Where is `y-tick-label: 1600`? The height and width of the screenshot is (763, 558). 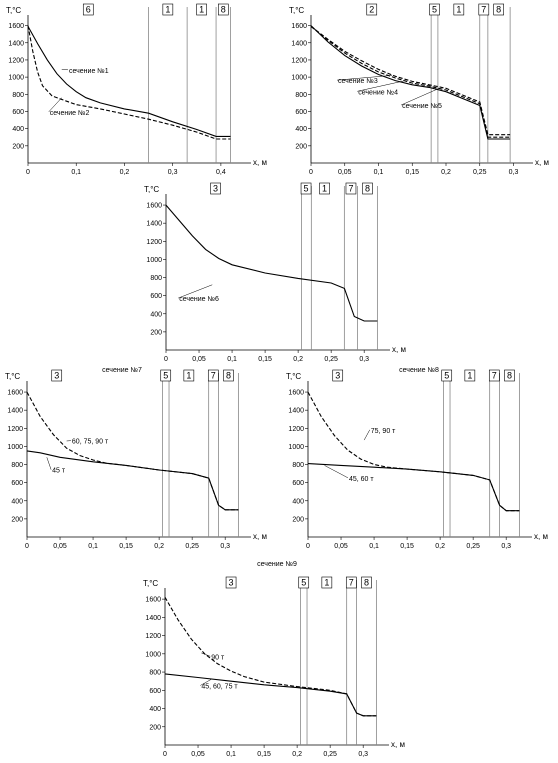 y-tick-label: 1600 is located at coordinates (15, 393).